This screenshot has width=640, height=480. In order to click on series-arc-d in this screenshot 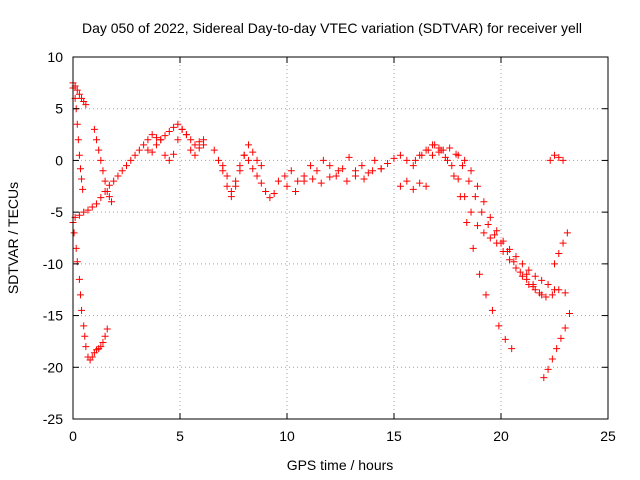, I will do `click(139, 170)`.